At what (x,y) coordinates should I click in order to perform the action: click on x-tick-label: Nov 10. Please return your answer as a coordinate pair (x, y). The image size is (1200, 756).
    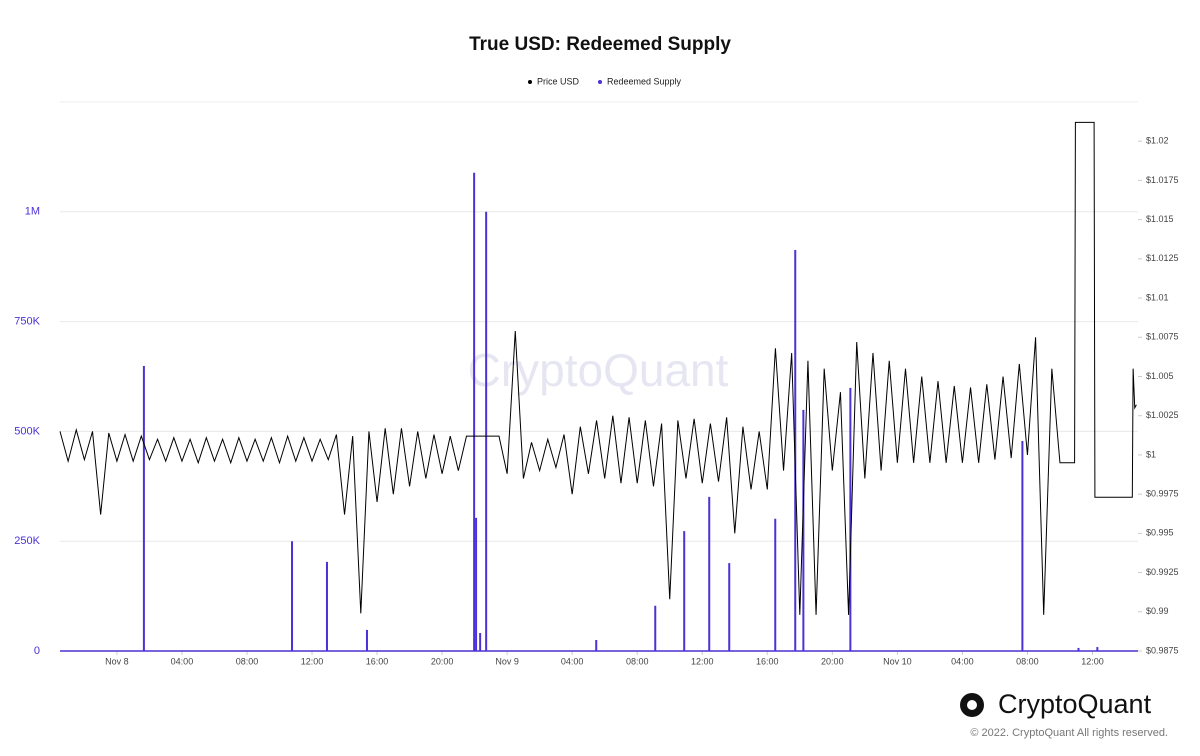
    Looking at the image, I should click on (897, 661).